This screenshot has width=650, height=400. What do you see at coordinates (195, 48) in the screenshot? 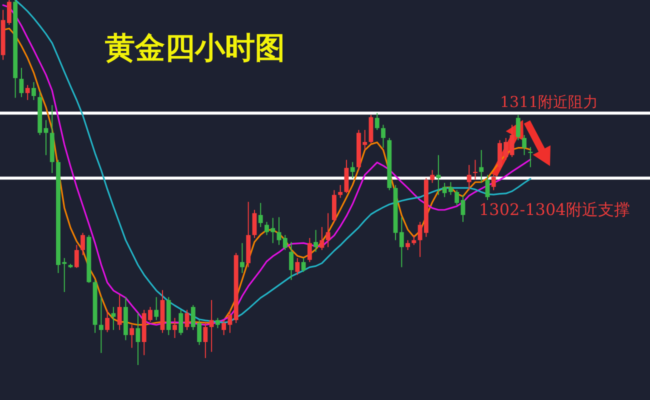
I see `text: 黄金四小时图` at bounding box center [195, 48].